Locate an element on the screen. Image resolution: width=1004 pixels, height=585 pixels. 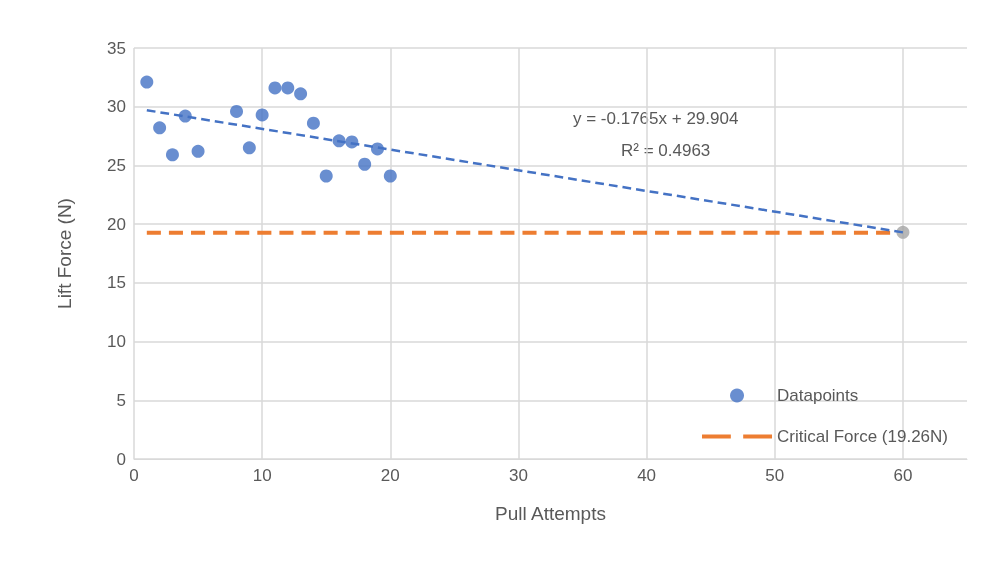
y-tick-label: 0 is located at coordinates (121, 459).